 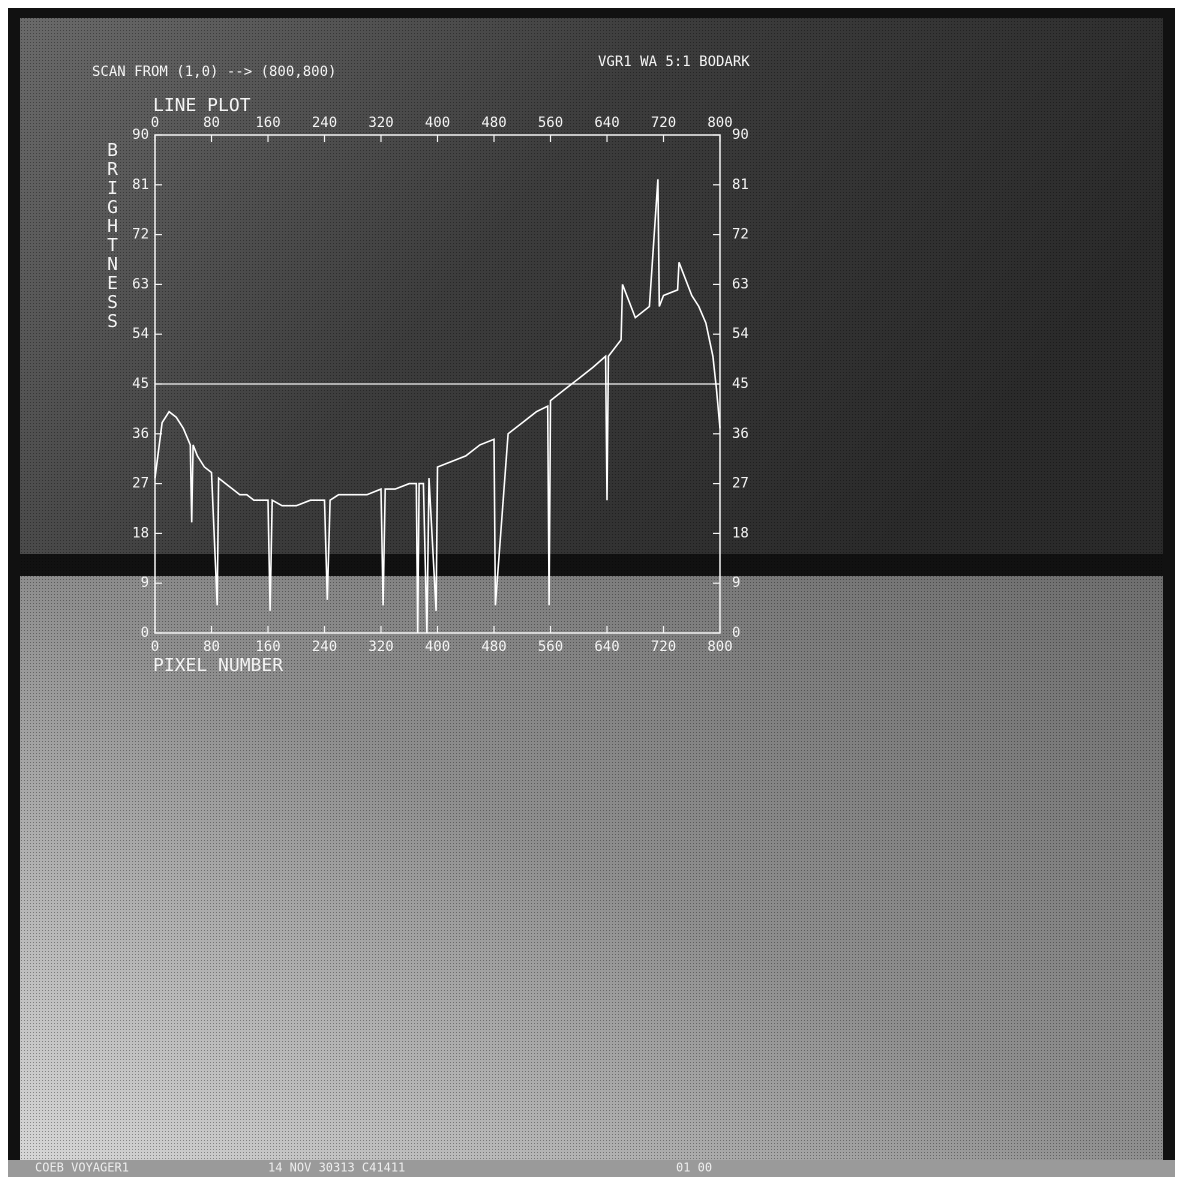 What do you see at coordinates (155, 123) in the screenshot?
I see `x-tick-label-top: 0` at bounding box center [155, 123].